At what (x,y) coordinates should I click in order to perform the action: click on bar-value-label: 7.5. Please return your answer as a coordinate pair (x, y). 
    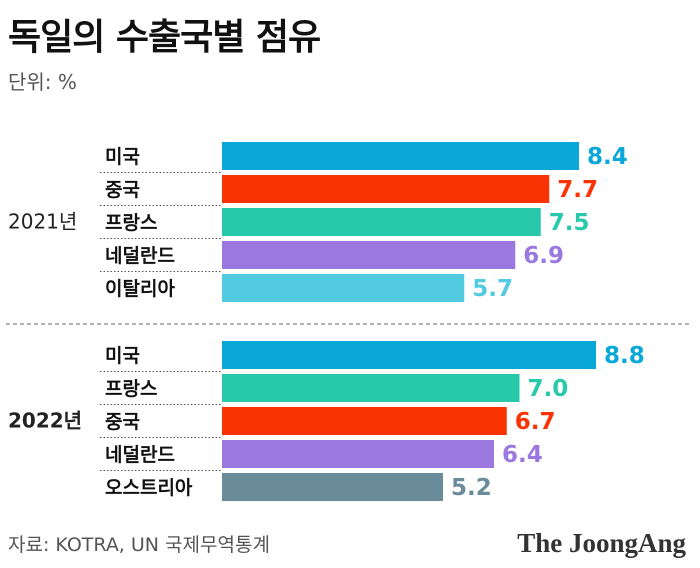
    Looking at the image, I should click on (569, 223).